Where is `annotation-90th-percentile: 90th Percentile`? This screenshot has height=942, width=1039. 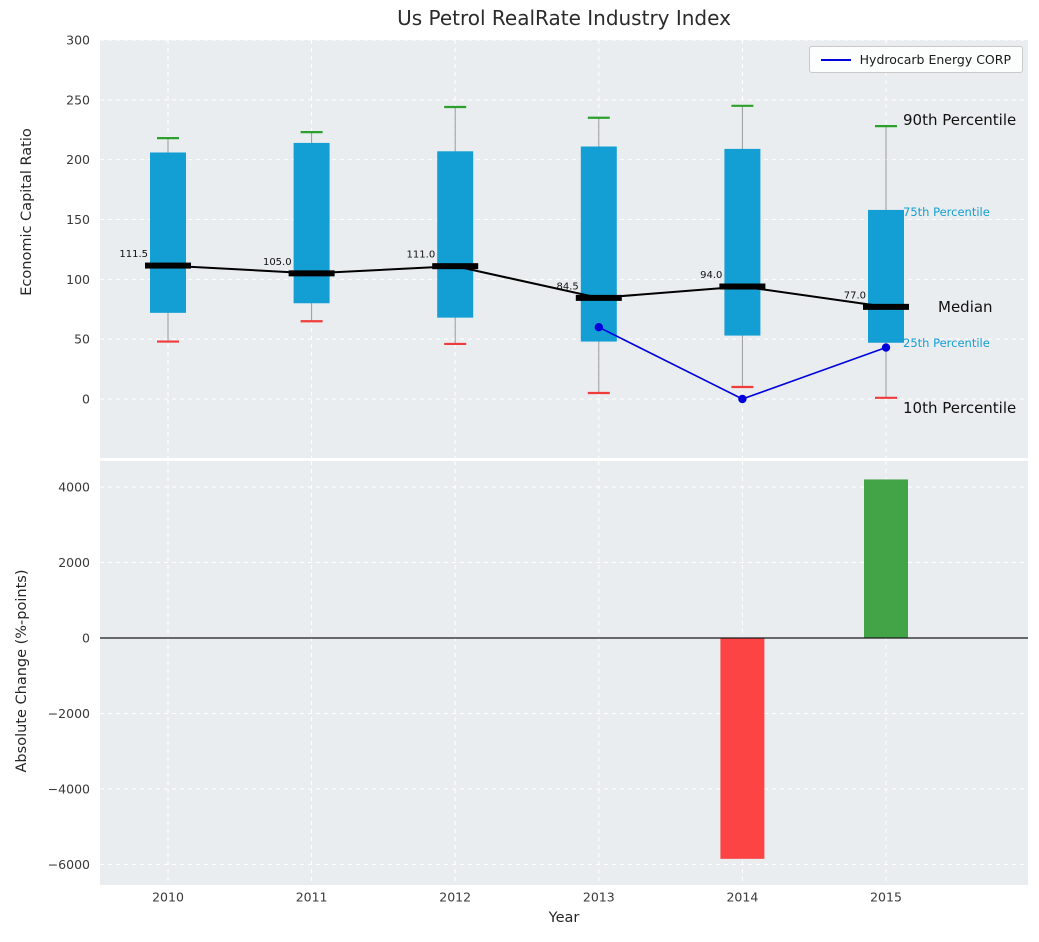 annotation-90th-percentile: 90th Percentile is located at coordinates (960, 120).